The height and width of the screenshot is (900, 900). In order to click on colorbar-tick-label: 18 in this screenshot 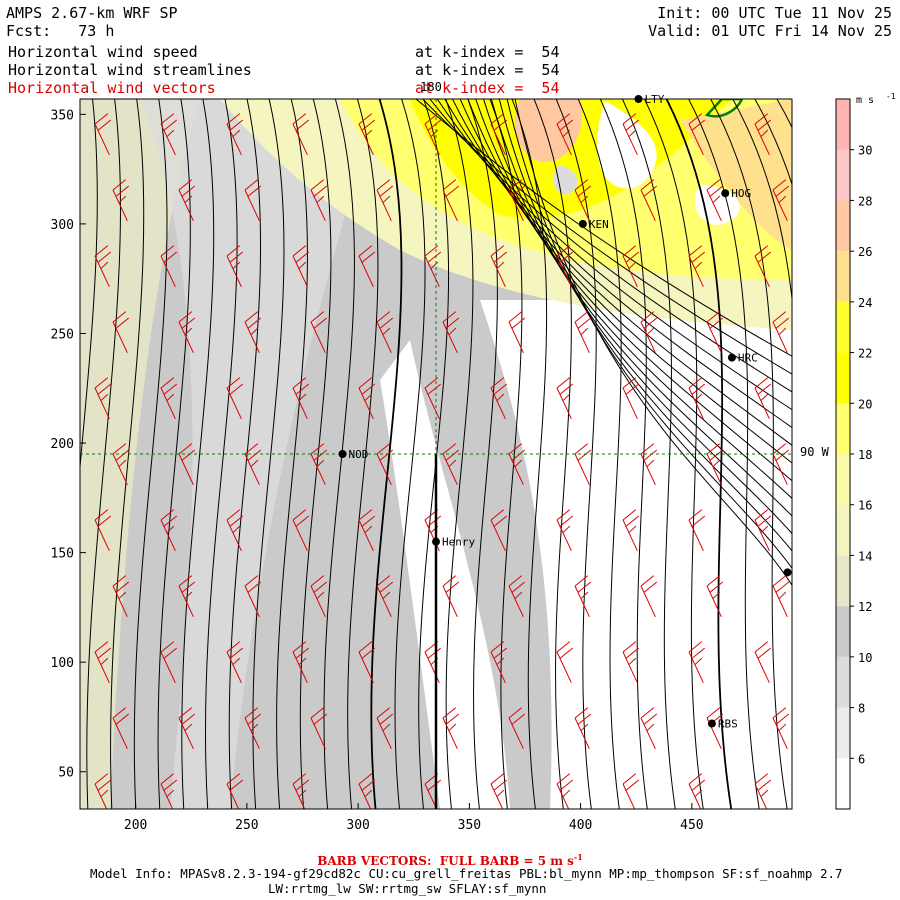, I will do `click(865, 455)`.